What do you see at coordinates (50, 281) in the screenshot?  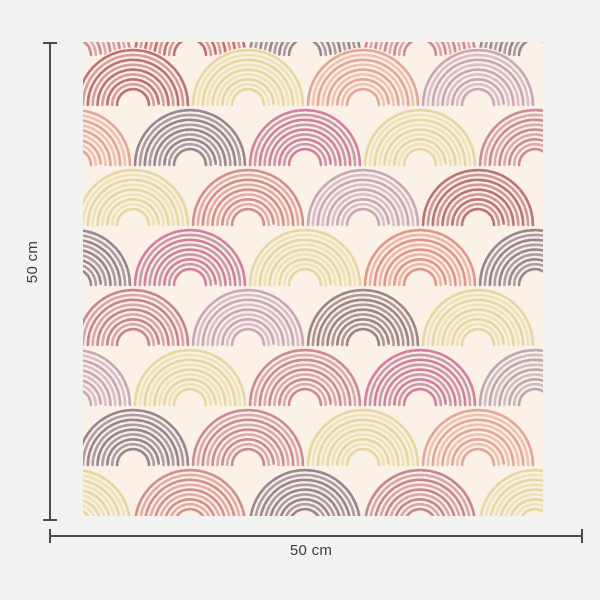 I see `vertical-dimension-line` at bounding box center [50, 281].